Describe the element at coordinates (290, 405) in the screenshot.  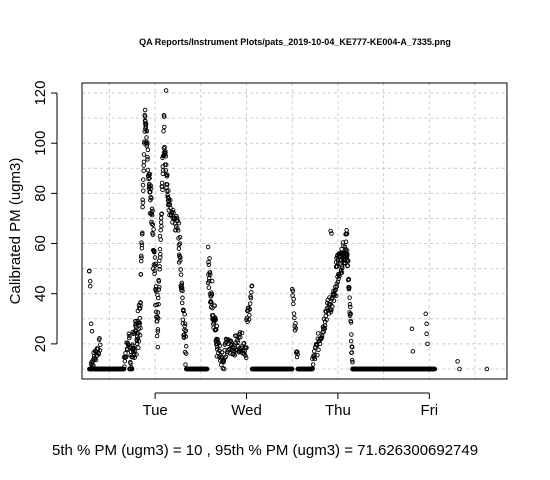
I see `x-axis: Tue Wed Thu Fri` at that location.